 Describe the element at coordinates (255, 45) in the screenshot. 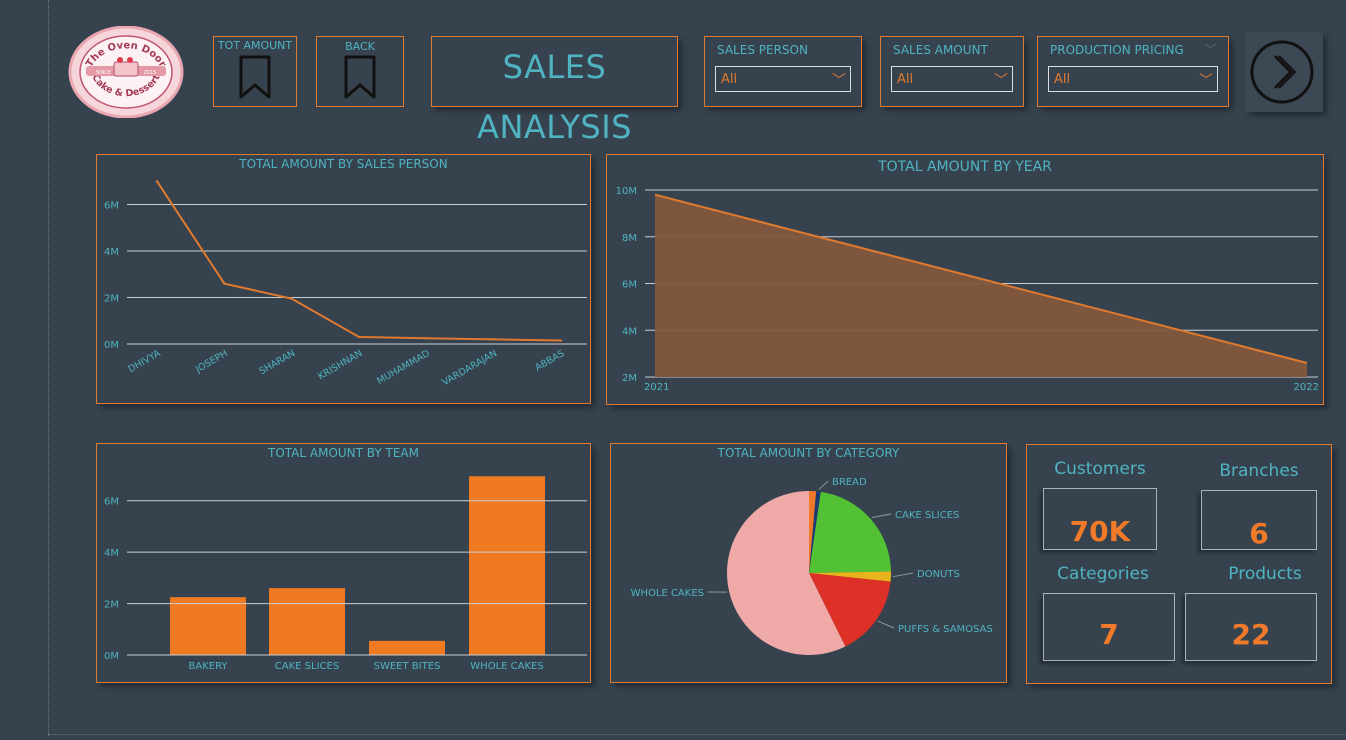

I see `tot-amount-label: TOT AMOUNT` at that location.